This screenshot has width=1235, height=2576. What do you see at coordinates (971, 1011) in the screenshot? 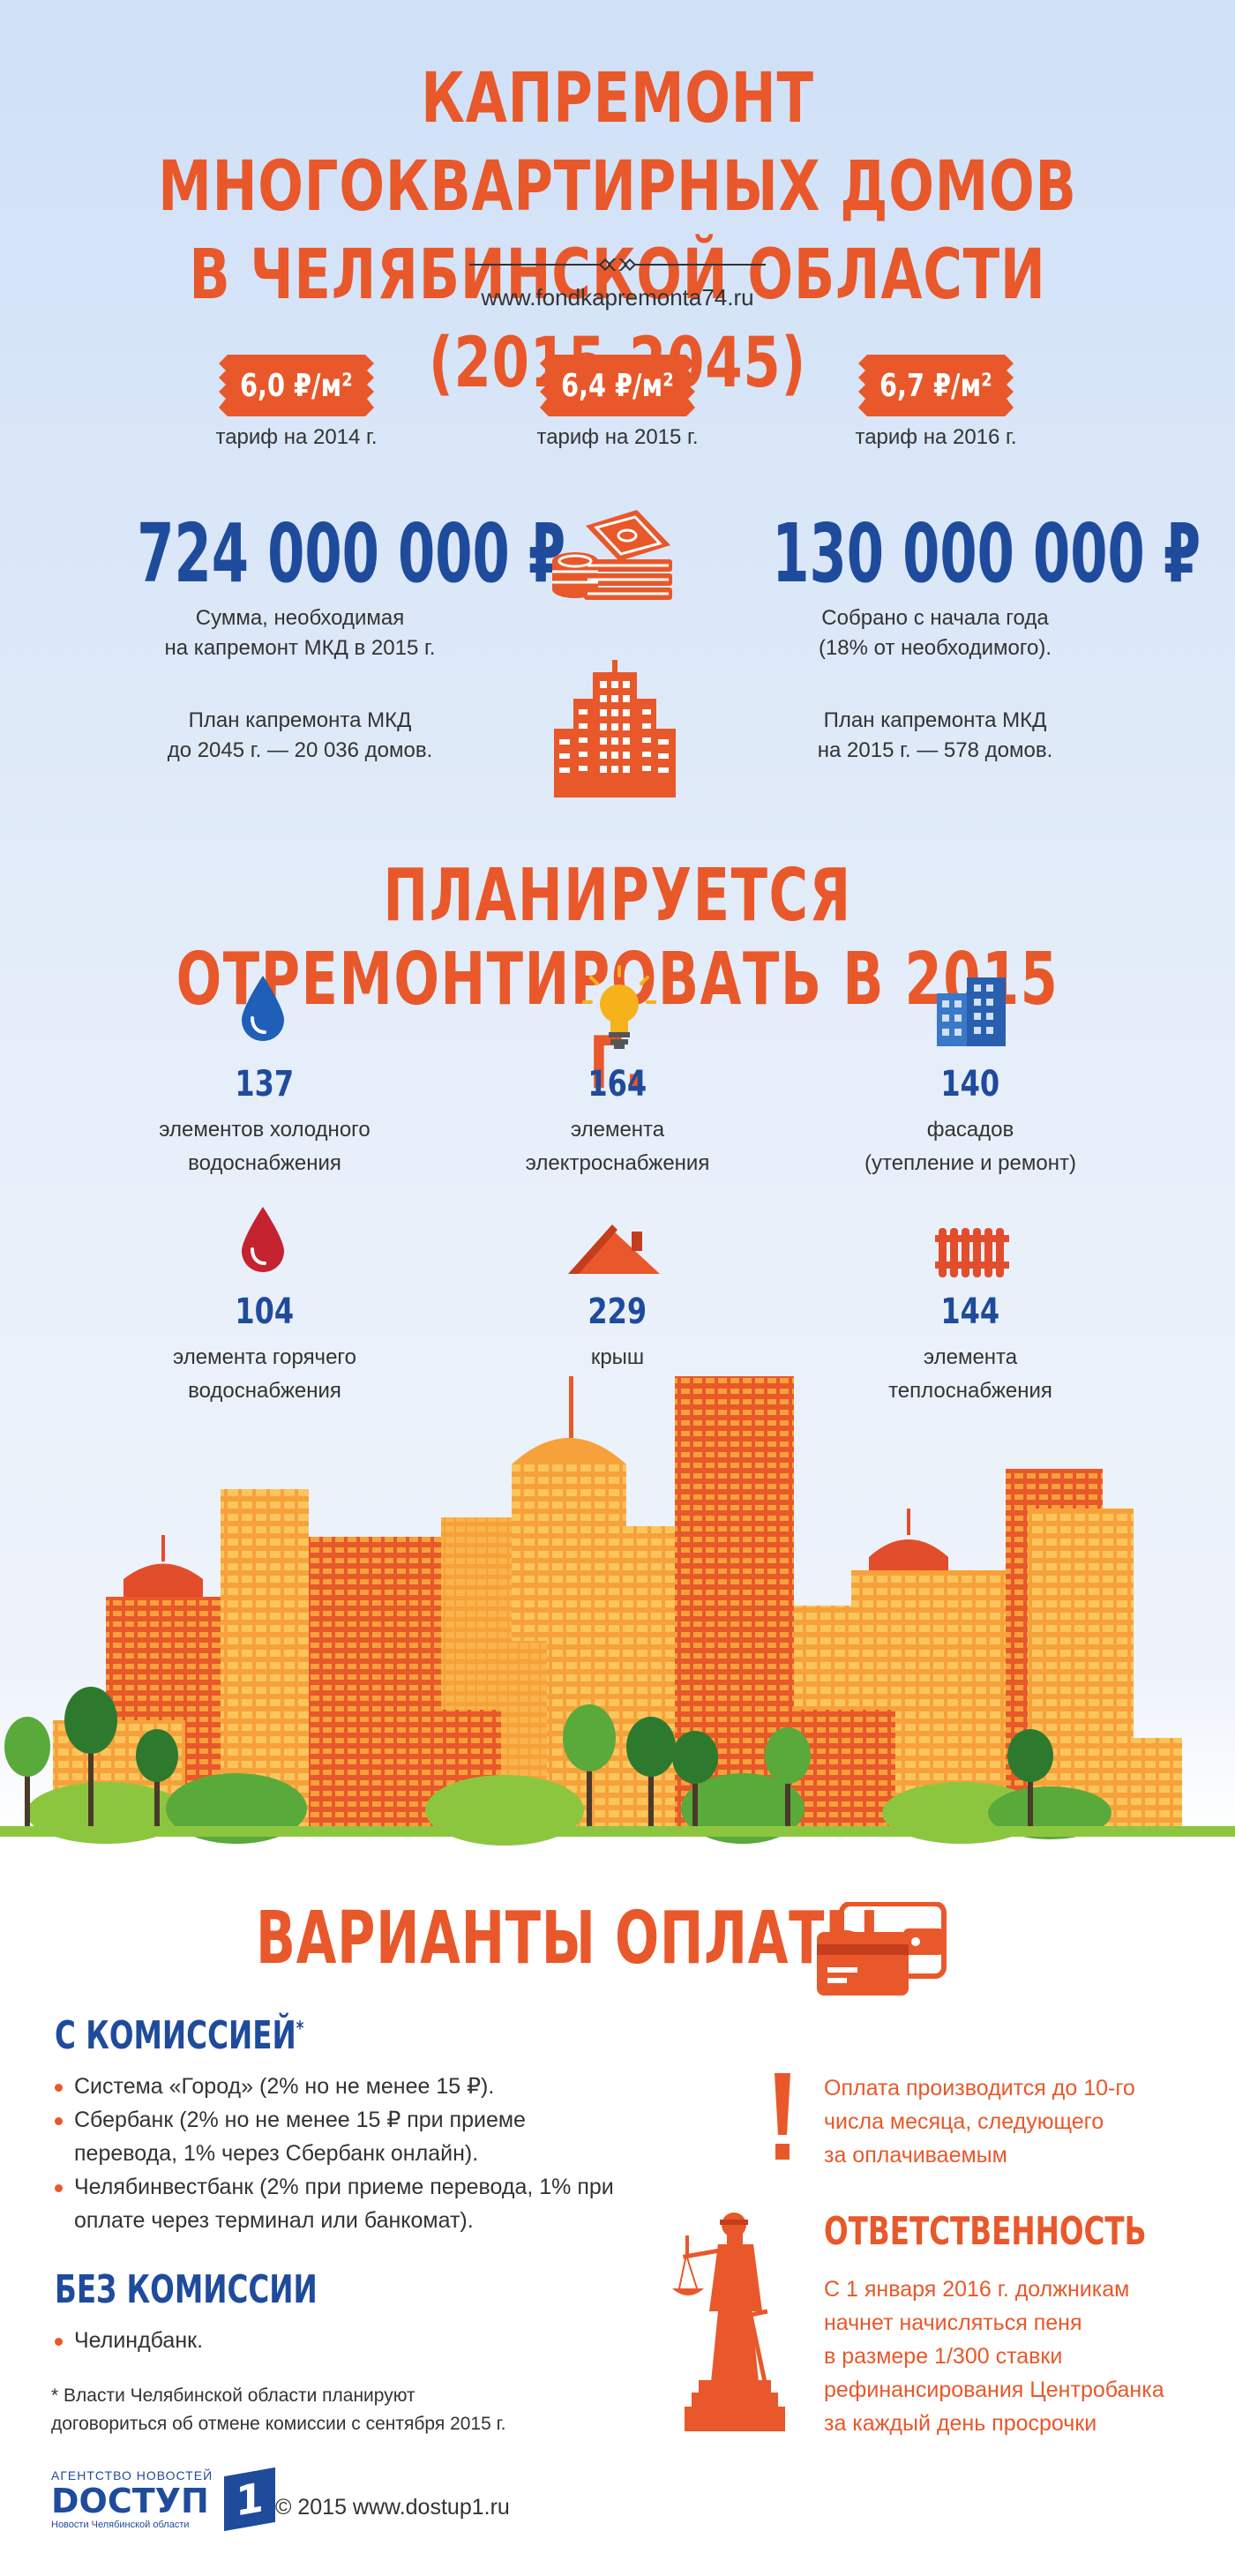
I see `building-facade-icon` at bounding box center [971, 1011].